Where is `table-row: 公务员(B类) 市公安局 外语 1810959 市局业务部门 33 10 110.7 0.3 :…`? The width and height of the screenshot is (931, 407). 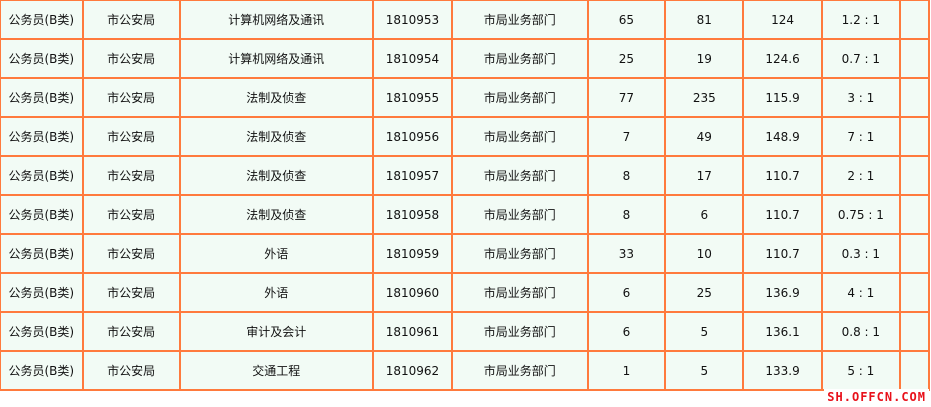 table-row: 公务员(B类) 市公安局 外语 1810959 市局业务部门 33 10 110.7 0.3 :… is located at coordinates (465, 253).